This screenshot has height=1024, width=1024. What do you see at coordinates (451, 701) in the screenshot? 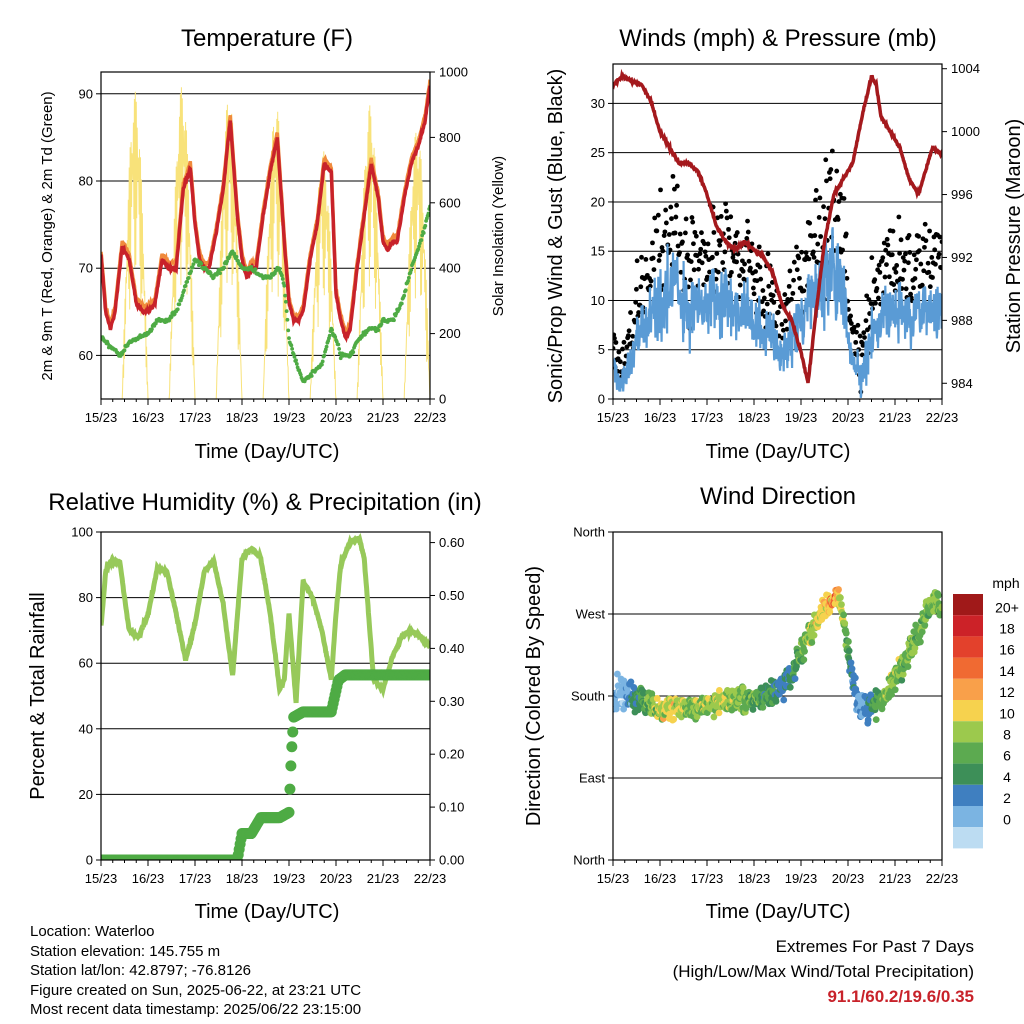
I see `y2-tick-label: 0.30` at bounding box center [451, 701].